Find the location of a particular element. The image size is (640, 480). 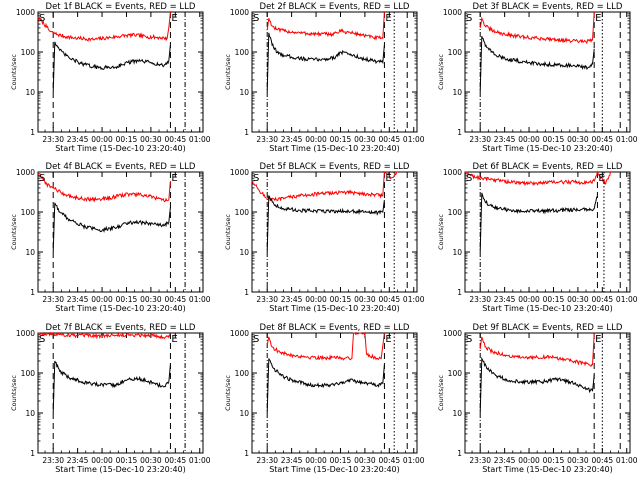

chart-title: Det 1f BLACK = Events, RED = LLD is located at coordinates (121, 7).